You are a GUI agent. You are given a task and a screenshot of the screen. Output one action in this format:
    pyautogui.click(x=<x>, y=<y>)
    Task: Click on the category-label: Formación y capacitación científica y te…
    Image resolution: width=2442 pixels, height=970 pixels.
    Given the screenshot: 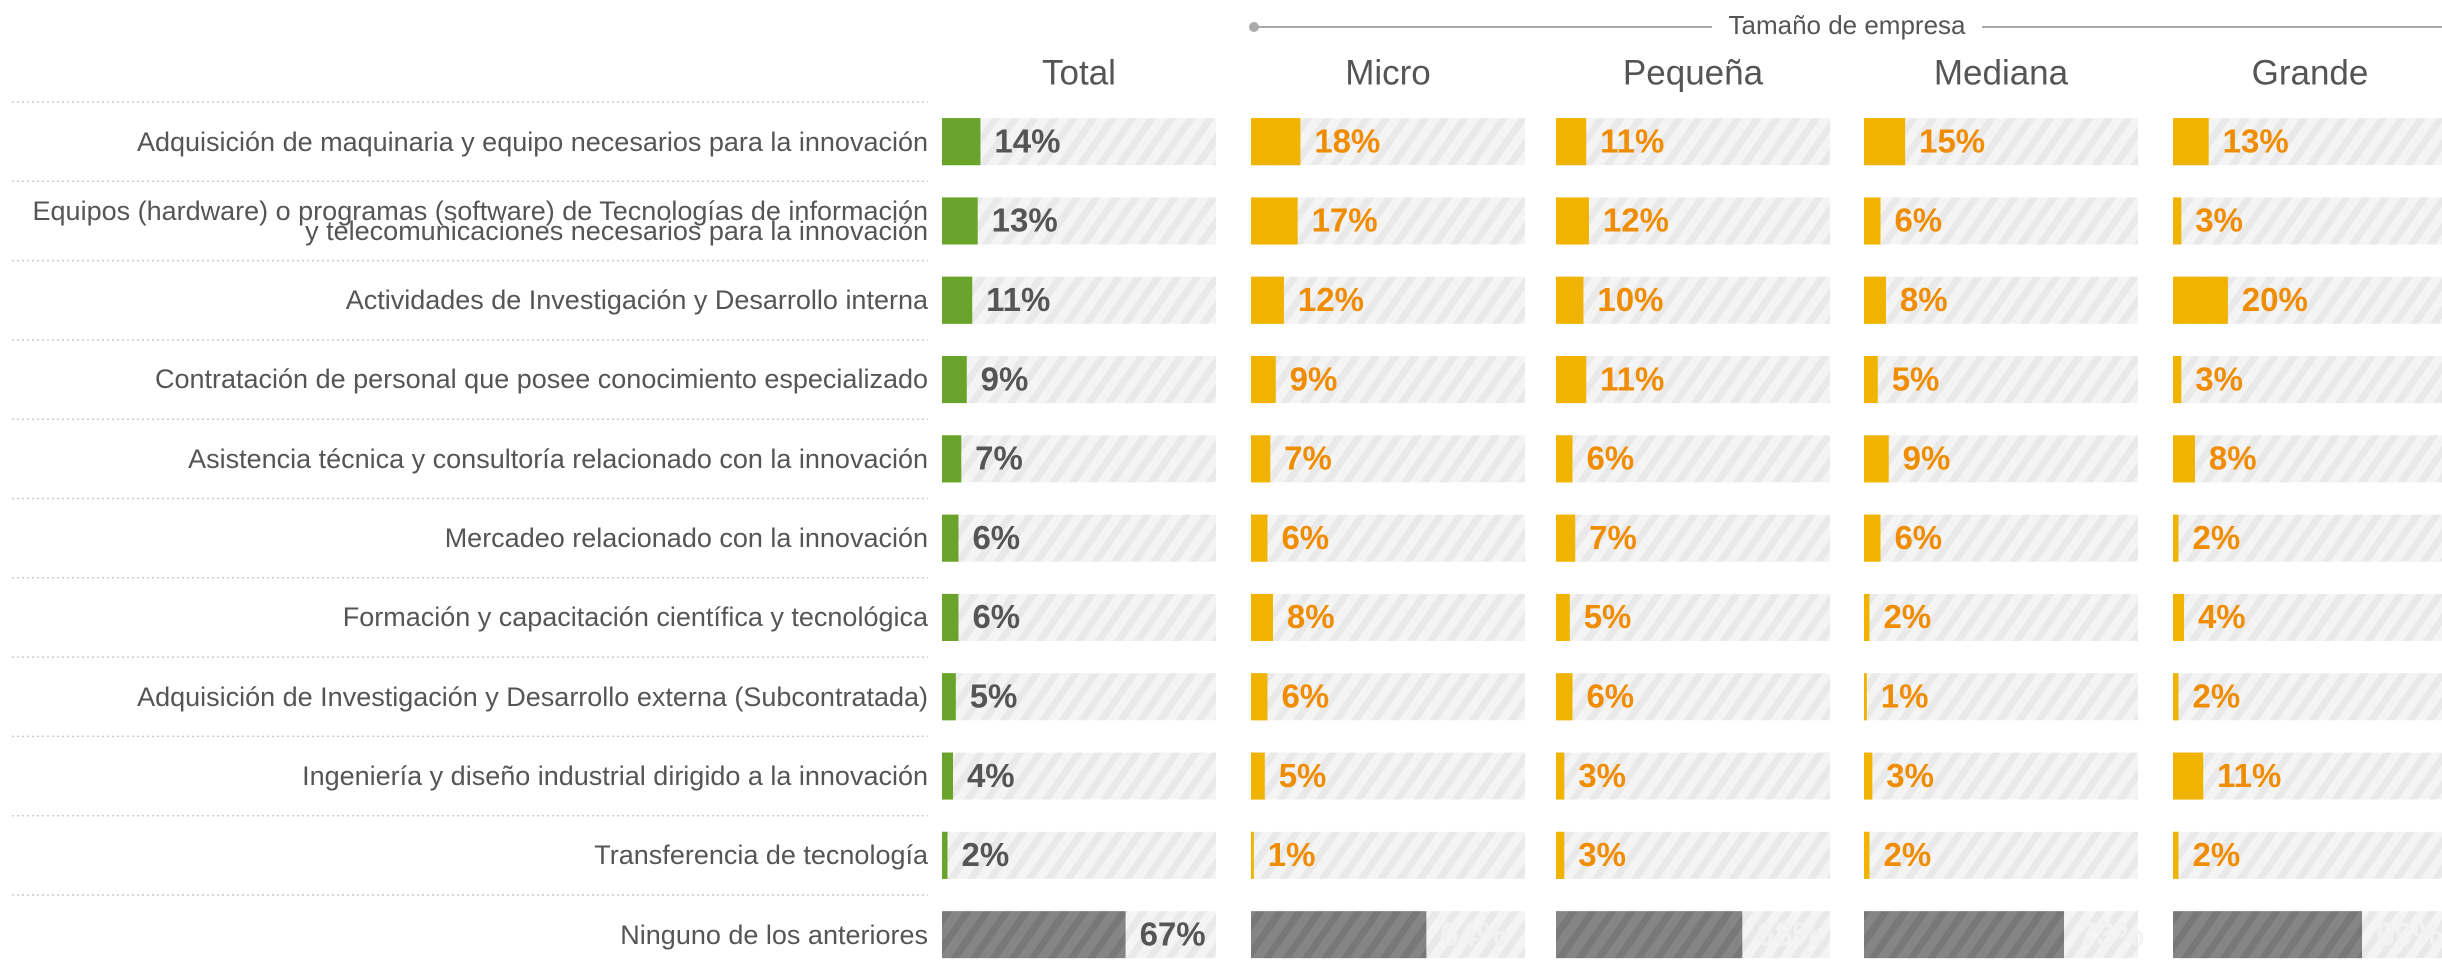 What is the action you would take?
    pyautogui.click(x=635, y=617)
    